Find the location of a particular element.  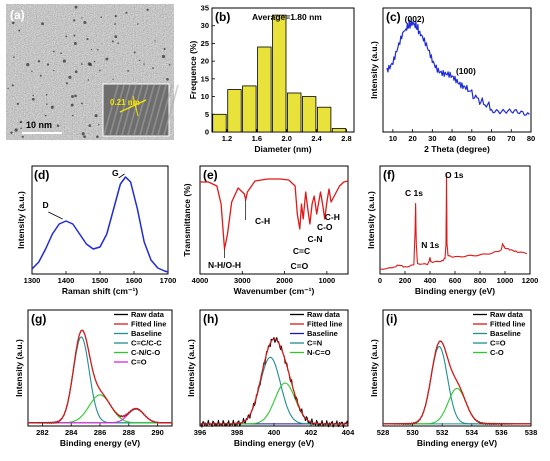

x-tick-label: 80 is located at coordinates (531, 138).